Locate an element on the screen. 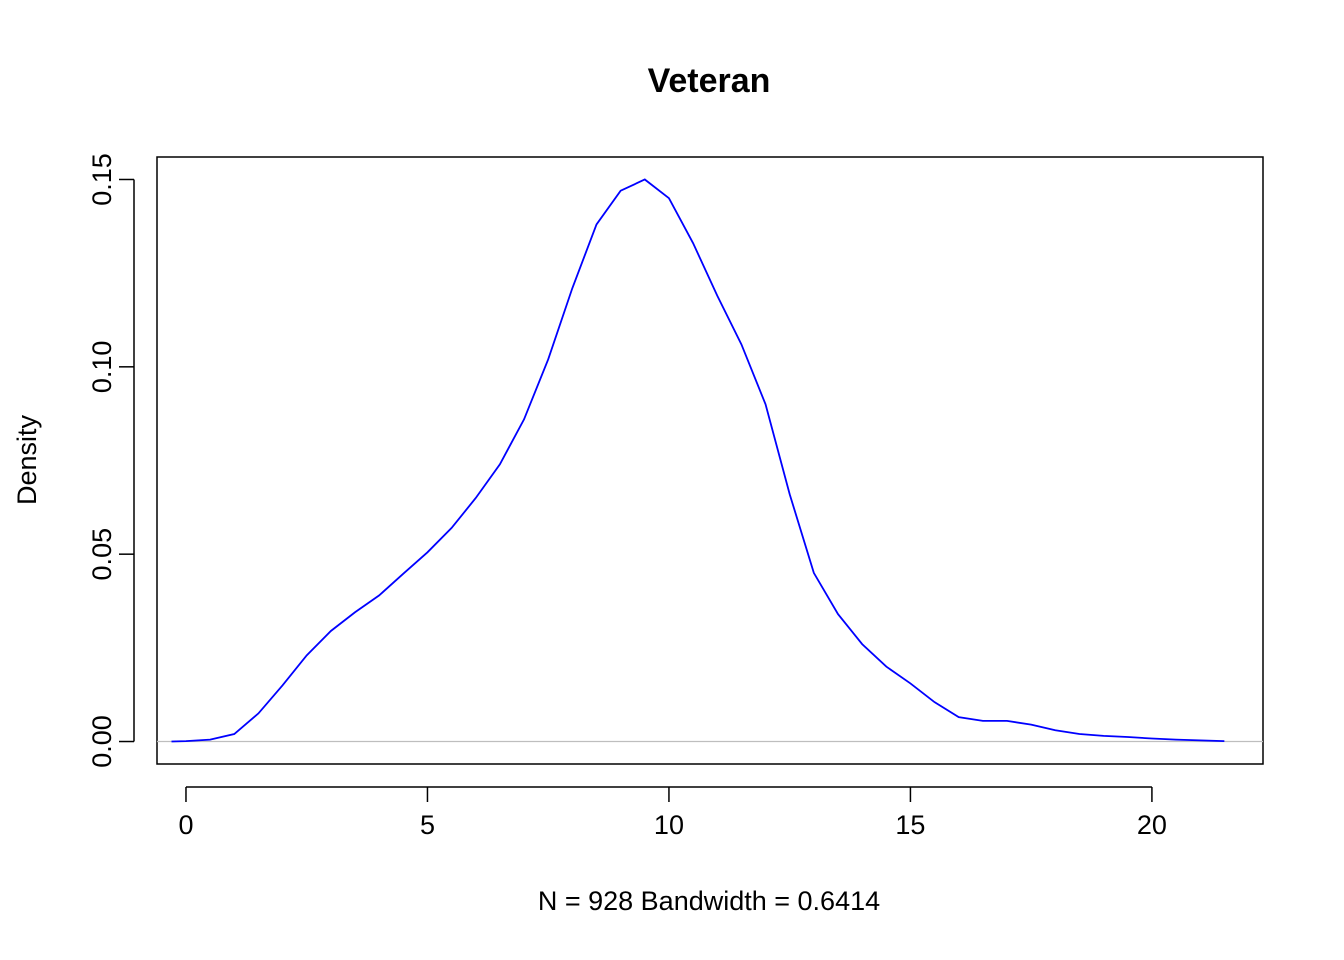  y-tick-label: 0.15 is located at coordinates (102, 179).